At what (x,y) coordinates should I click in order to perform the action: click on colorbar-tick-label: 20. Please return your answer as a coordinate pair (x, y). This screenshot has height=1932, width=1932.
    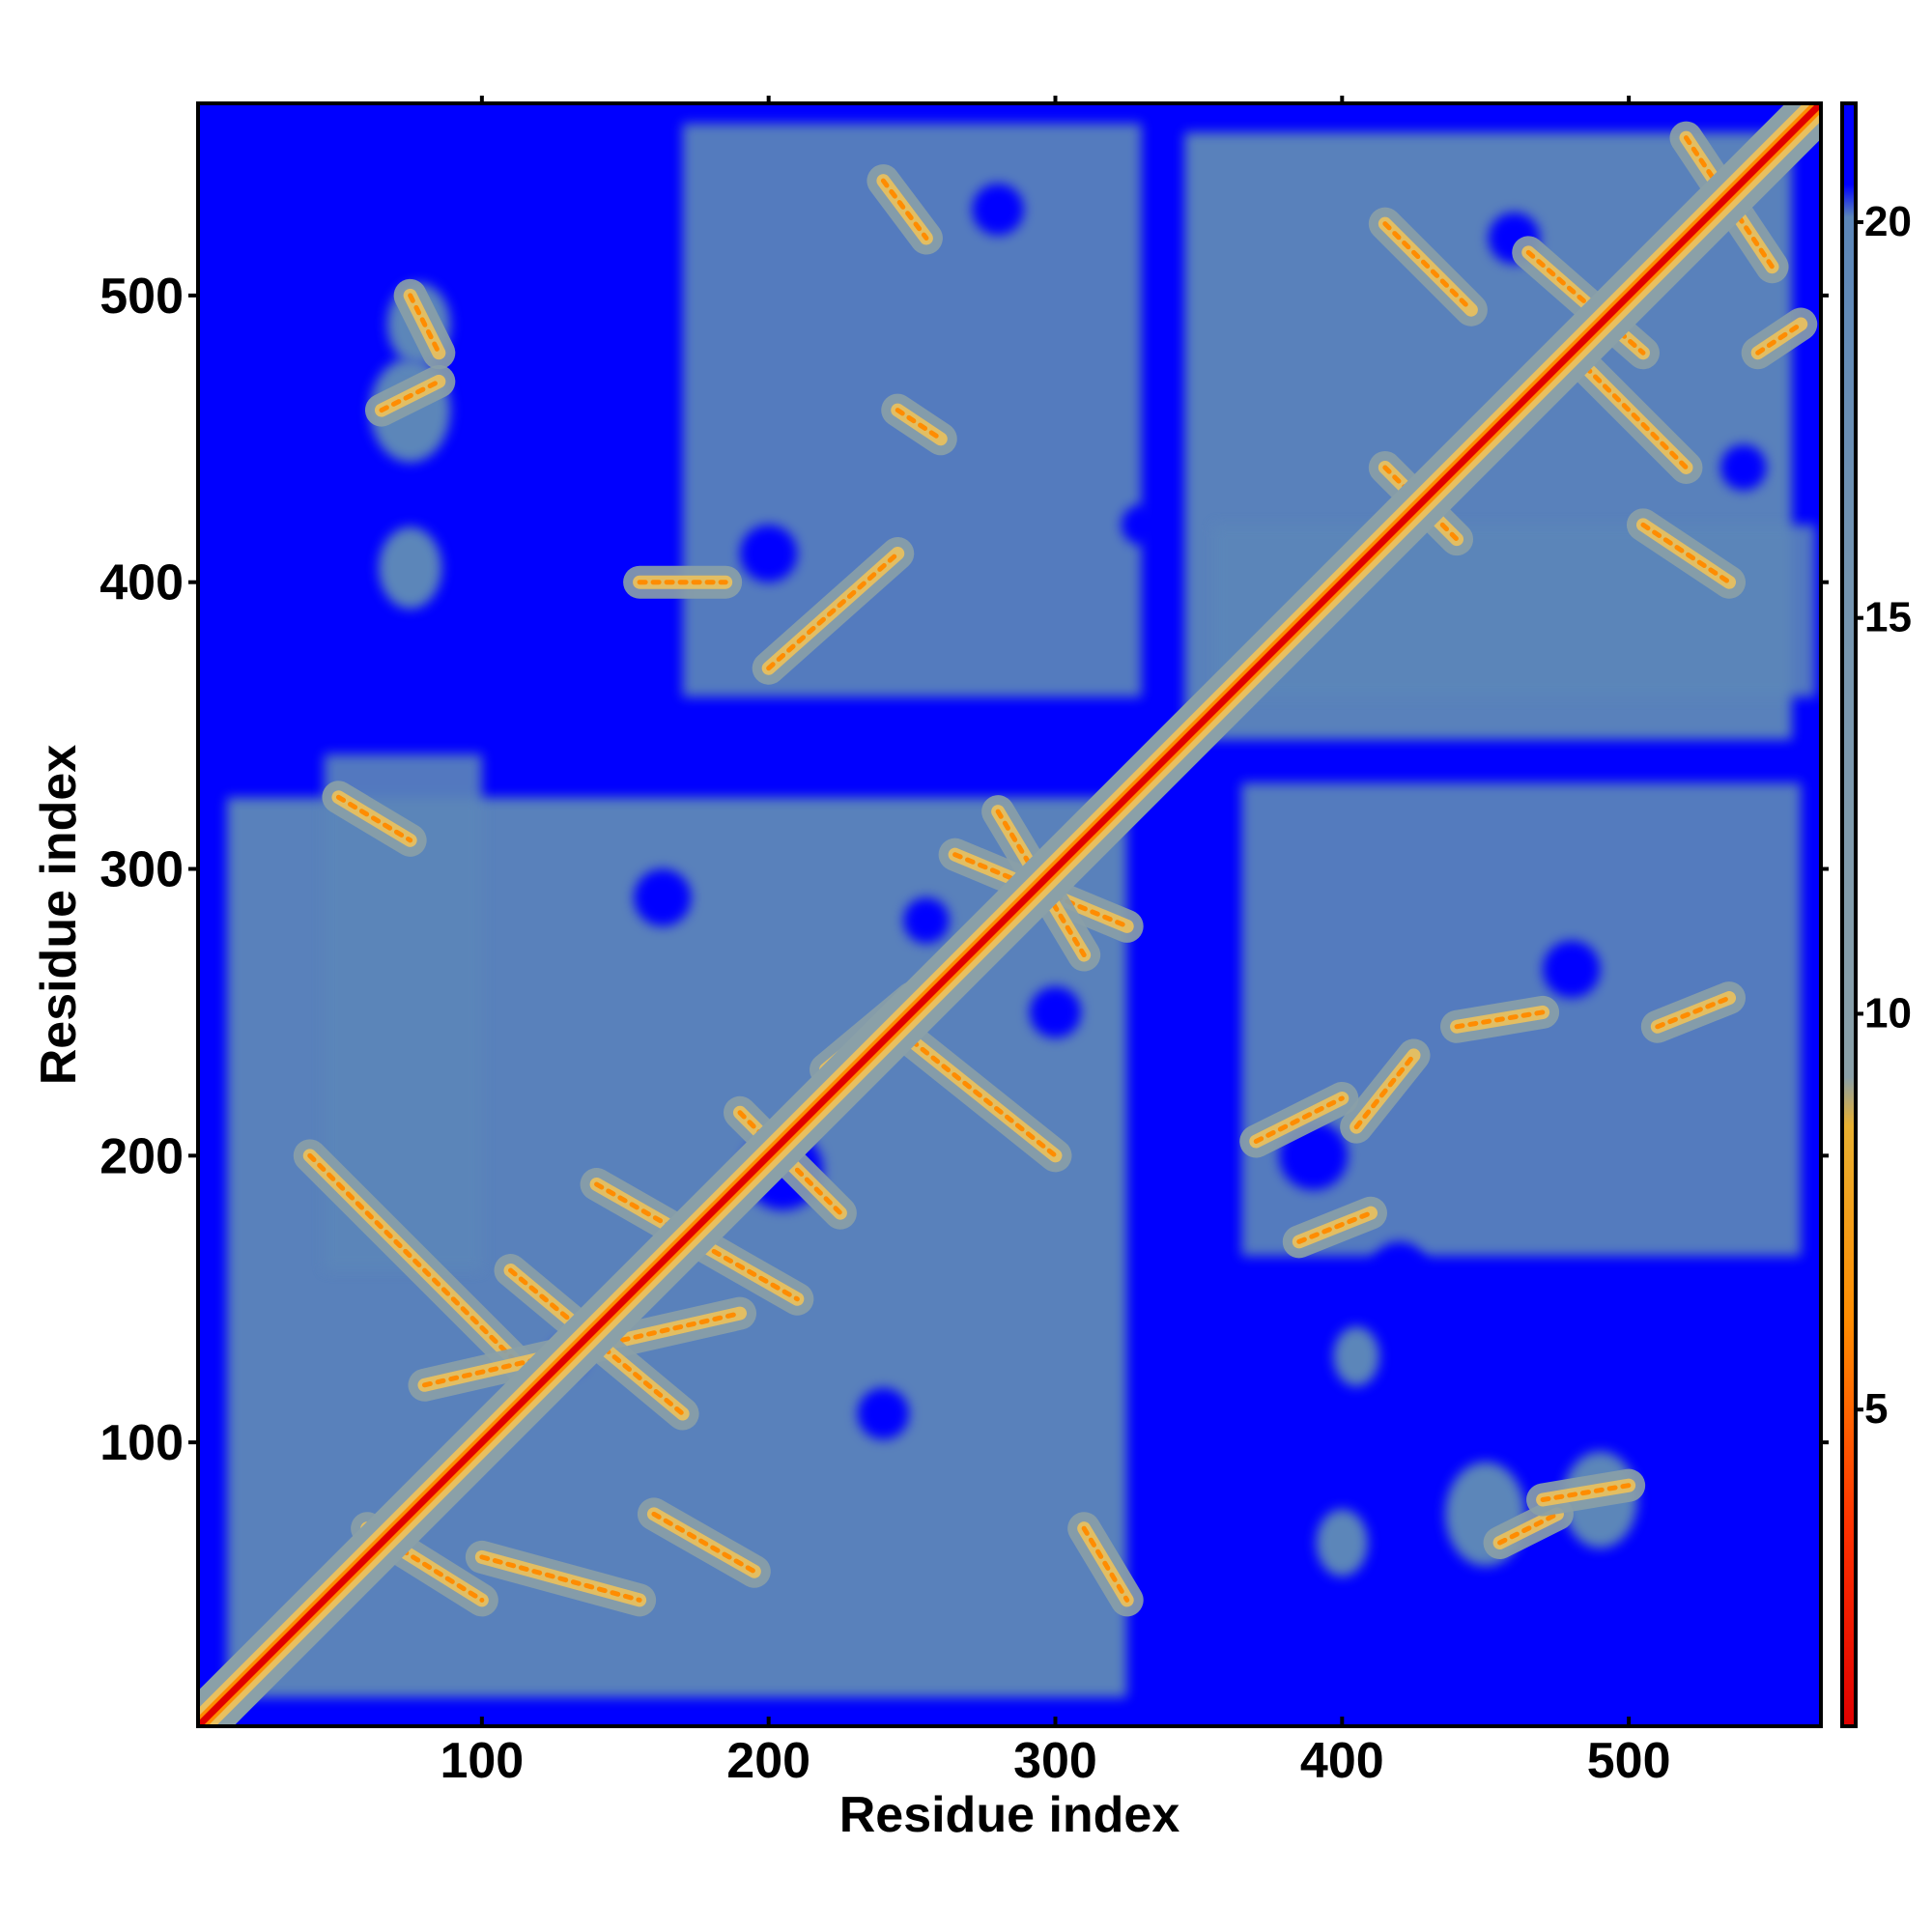
    Looking at the image, I should click on (1888, 221).